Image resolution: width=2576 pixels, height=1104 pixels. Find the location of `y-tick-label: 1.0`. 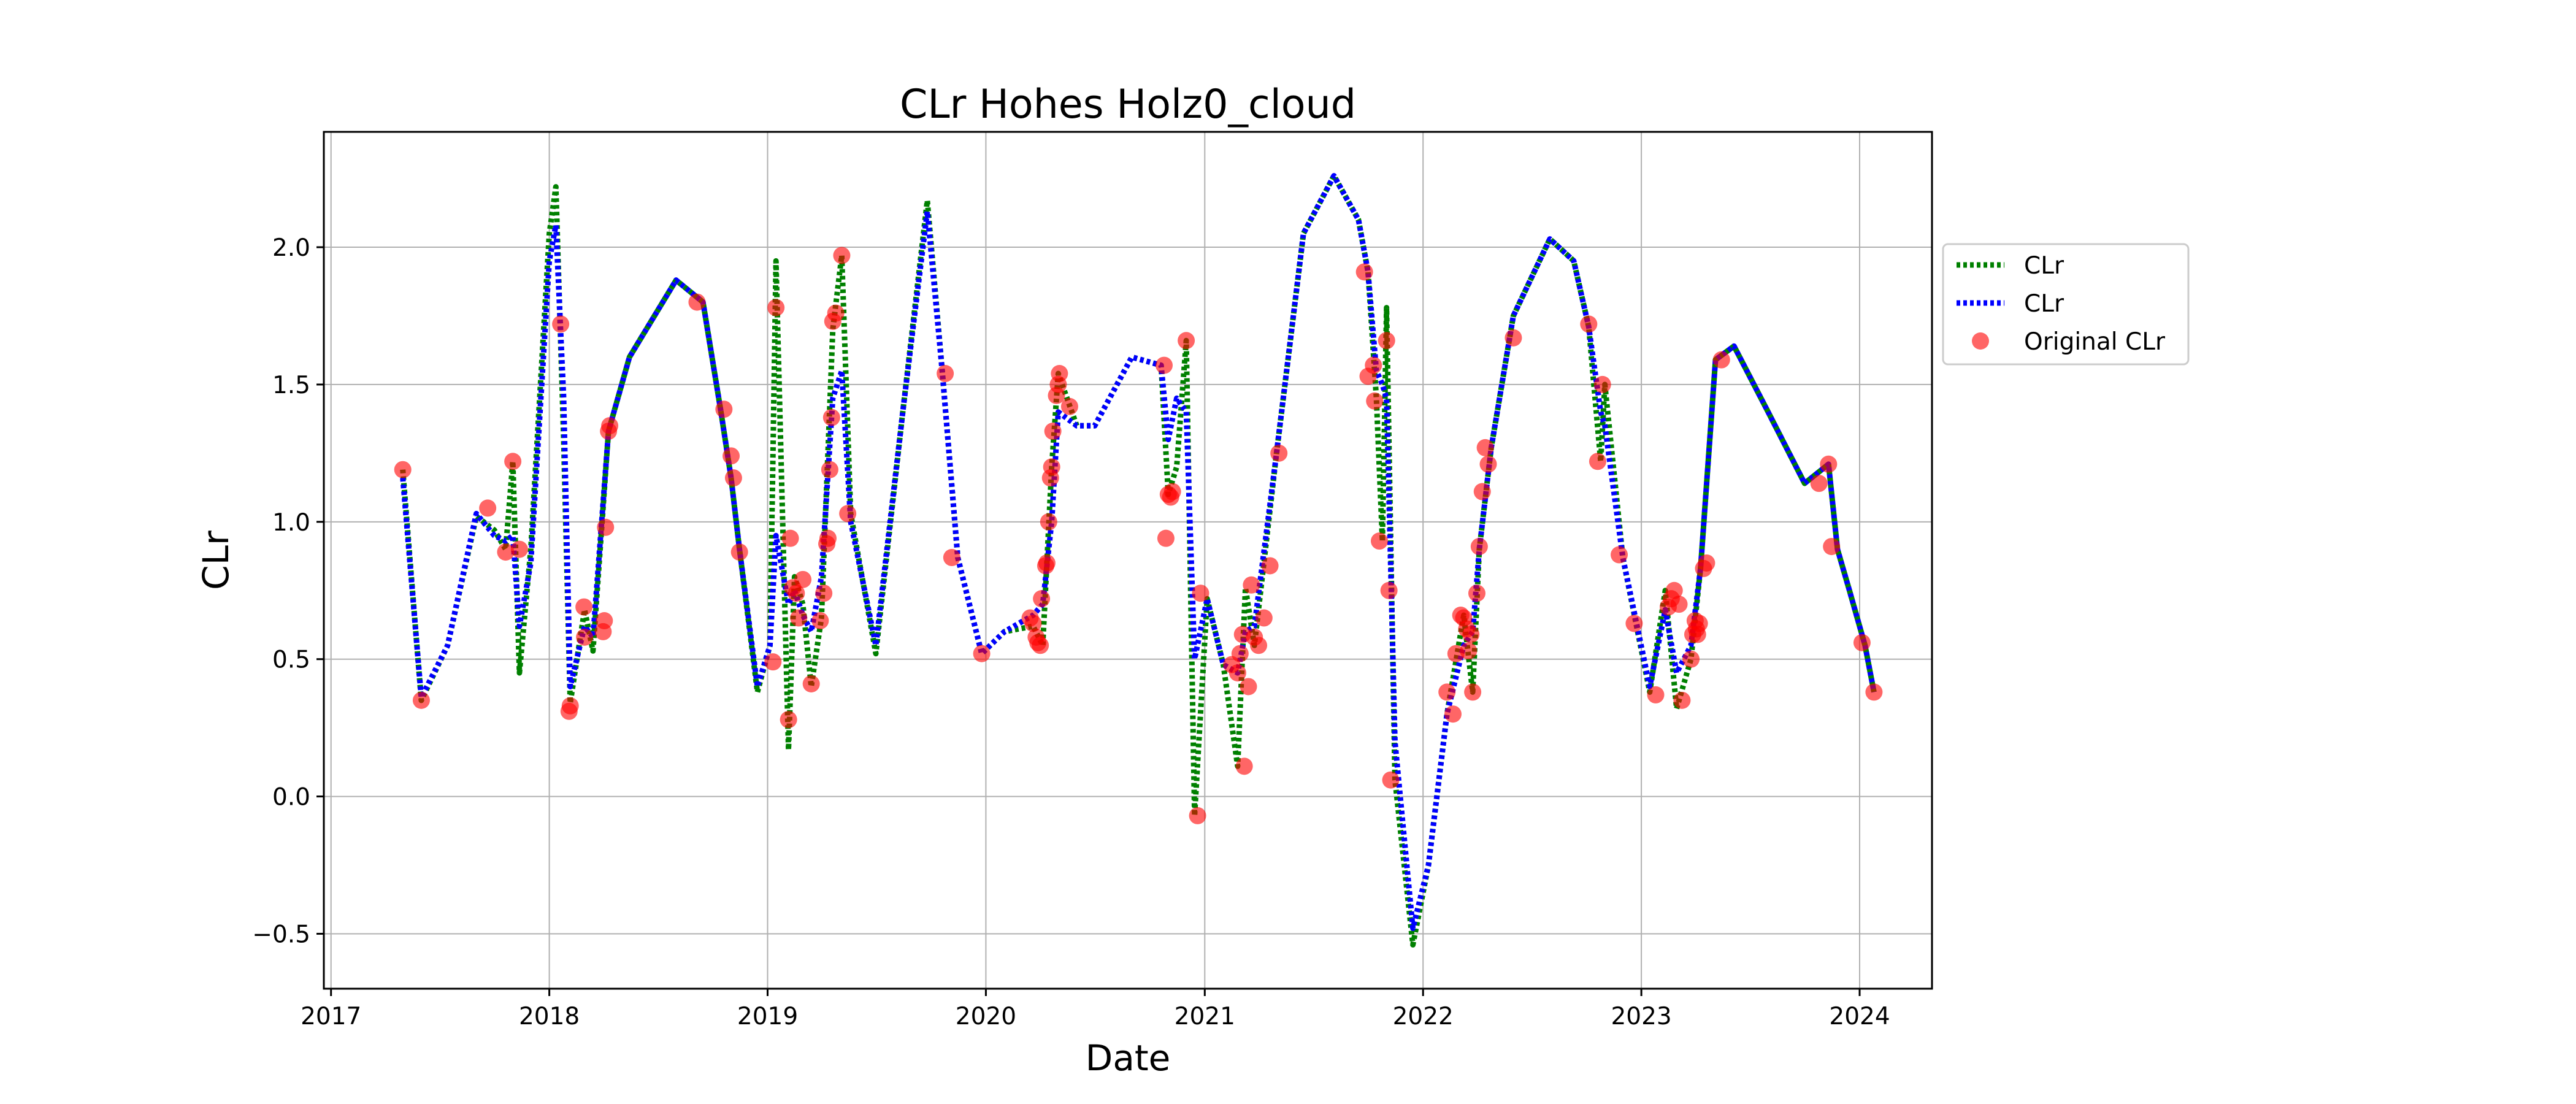

y-tick-label: 1.0 is located at coordinates (291, 523).